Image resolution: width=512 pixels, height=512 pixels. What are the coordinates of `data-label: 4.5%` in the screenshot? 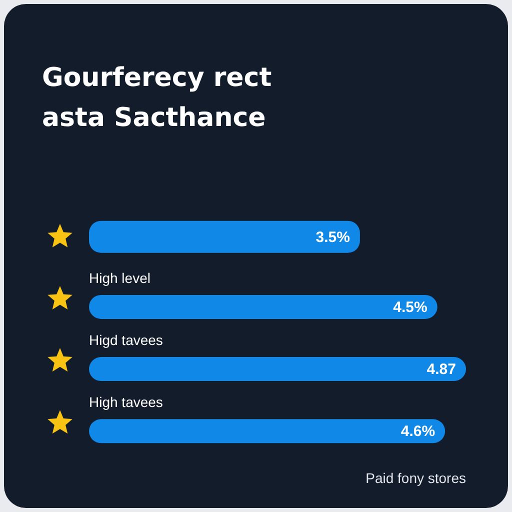 It's located at (410, 307).